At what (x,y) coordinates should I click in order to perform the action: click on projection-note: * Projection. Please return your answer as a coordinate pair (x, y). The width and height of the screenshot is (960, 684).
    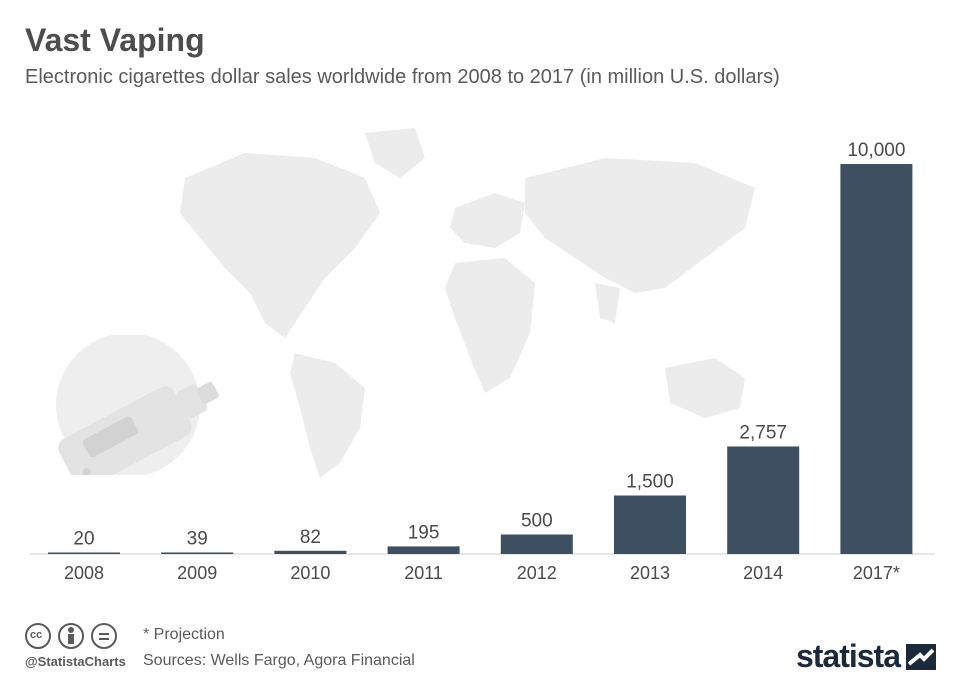
    Looking at the image, I should click on (184, 634).